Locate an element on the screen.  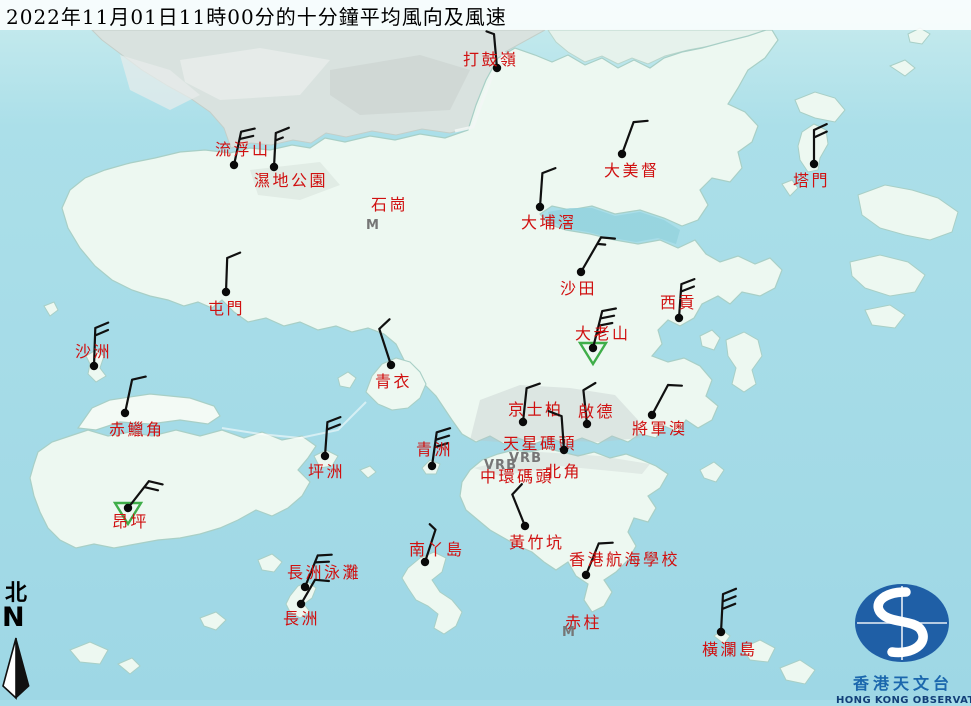
lantau-link-bridge is located at coordinates (294, 420).